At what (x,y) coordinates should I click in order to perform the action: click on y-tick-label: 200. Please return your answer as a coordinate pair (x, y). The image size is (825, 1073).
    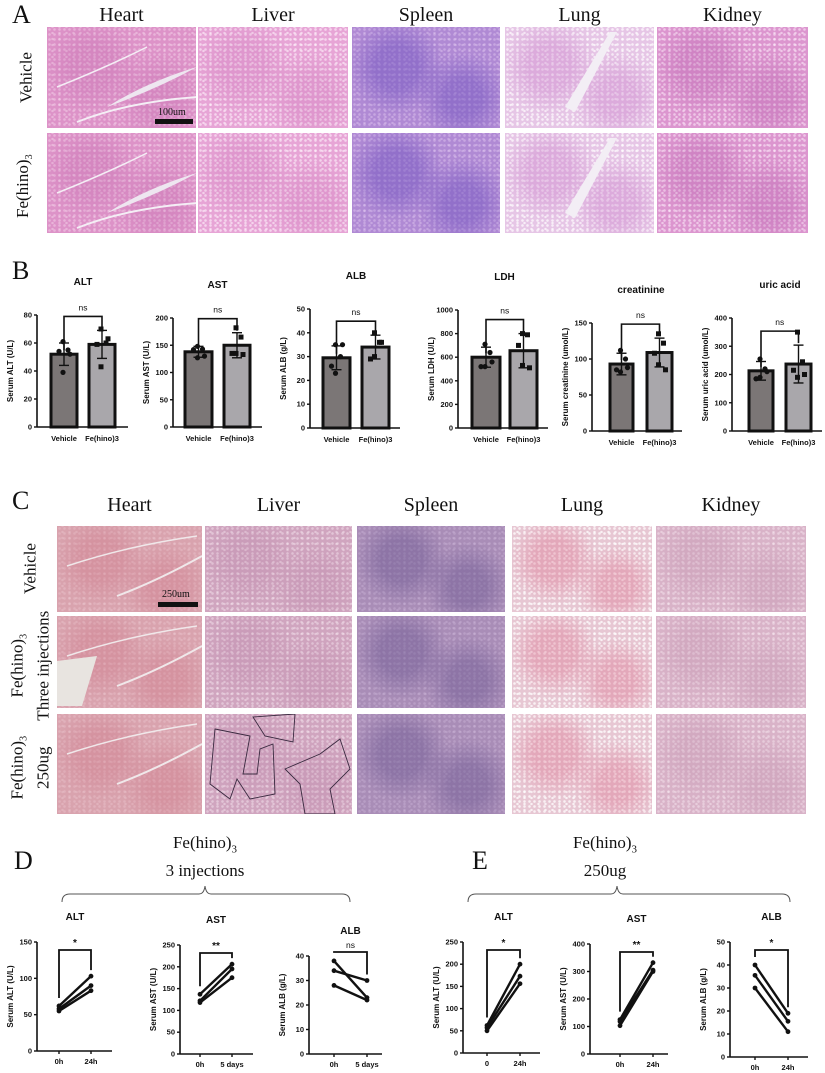
    Looking at the image, I should click on (161, 318).